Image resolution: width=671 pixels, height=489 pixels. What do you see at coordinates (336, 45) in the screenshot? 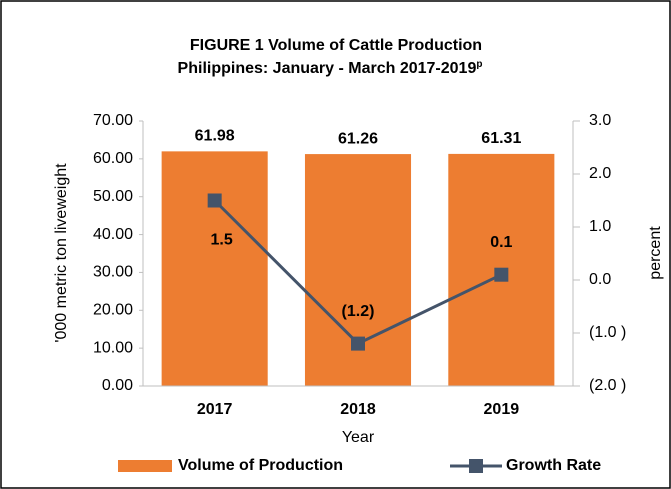
I see `chart-title: FIGURE 1 Volume of Cattle Production` at bounding box center [336, 45].